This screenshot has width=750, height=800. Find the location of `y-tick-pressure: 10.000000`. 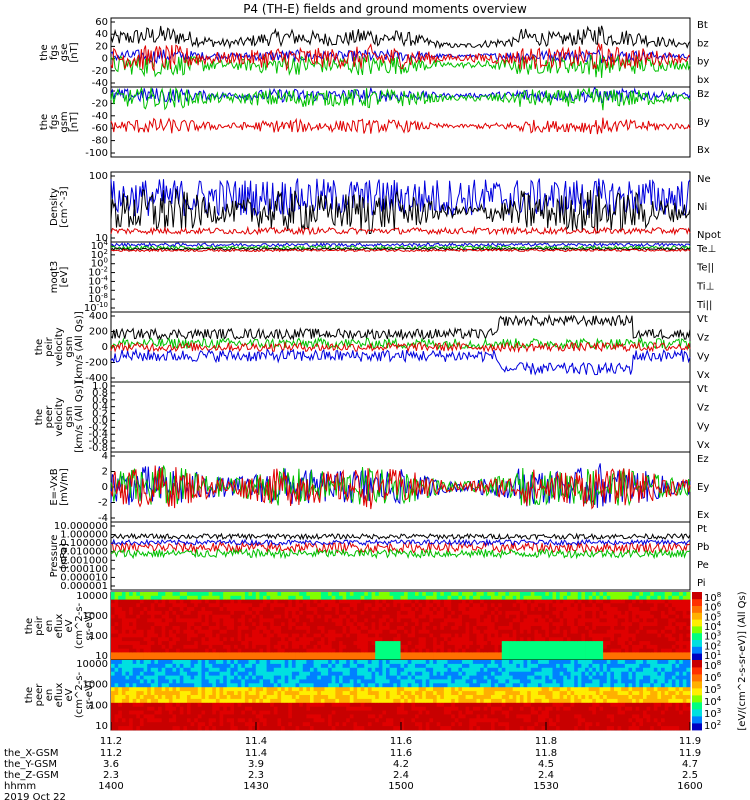

y-tick-pressure: 10.000000 is located at coordinates (81, 526).